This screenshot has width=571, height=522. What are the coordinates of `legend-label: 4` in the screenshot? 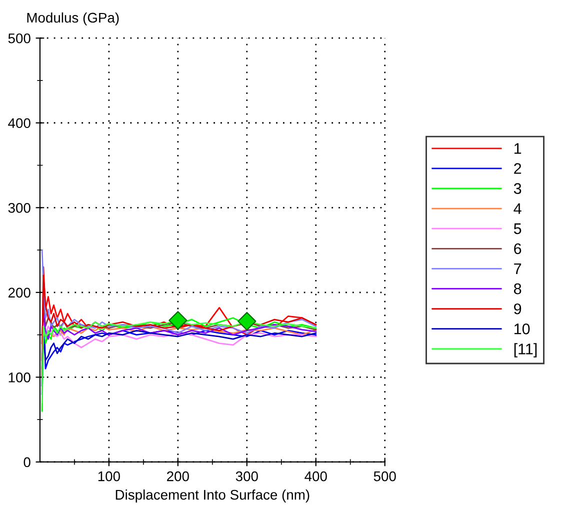 It's located at (518, 208).